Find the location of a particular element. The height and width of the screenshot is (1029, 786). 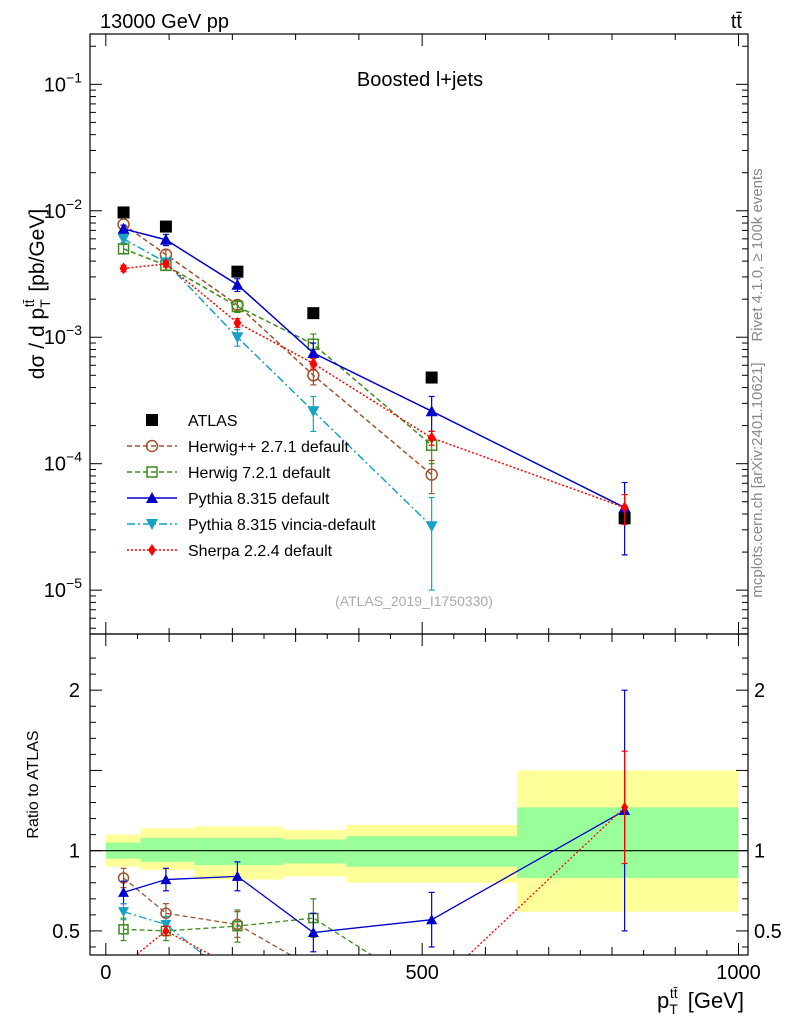

legend-label: ATLAS is located at coordinates (213, 421).